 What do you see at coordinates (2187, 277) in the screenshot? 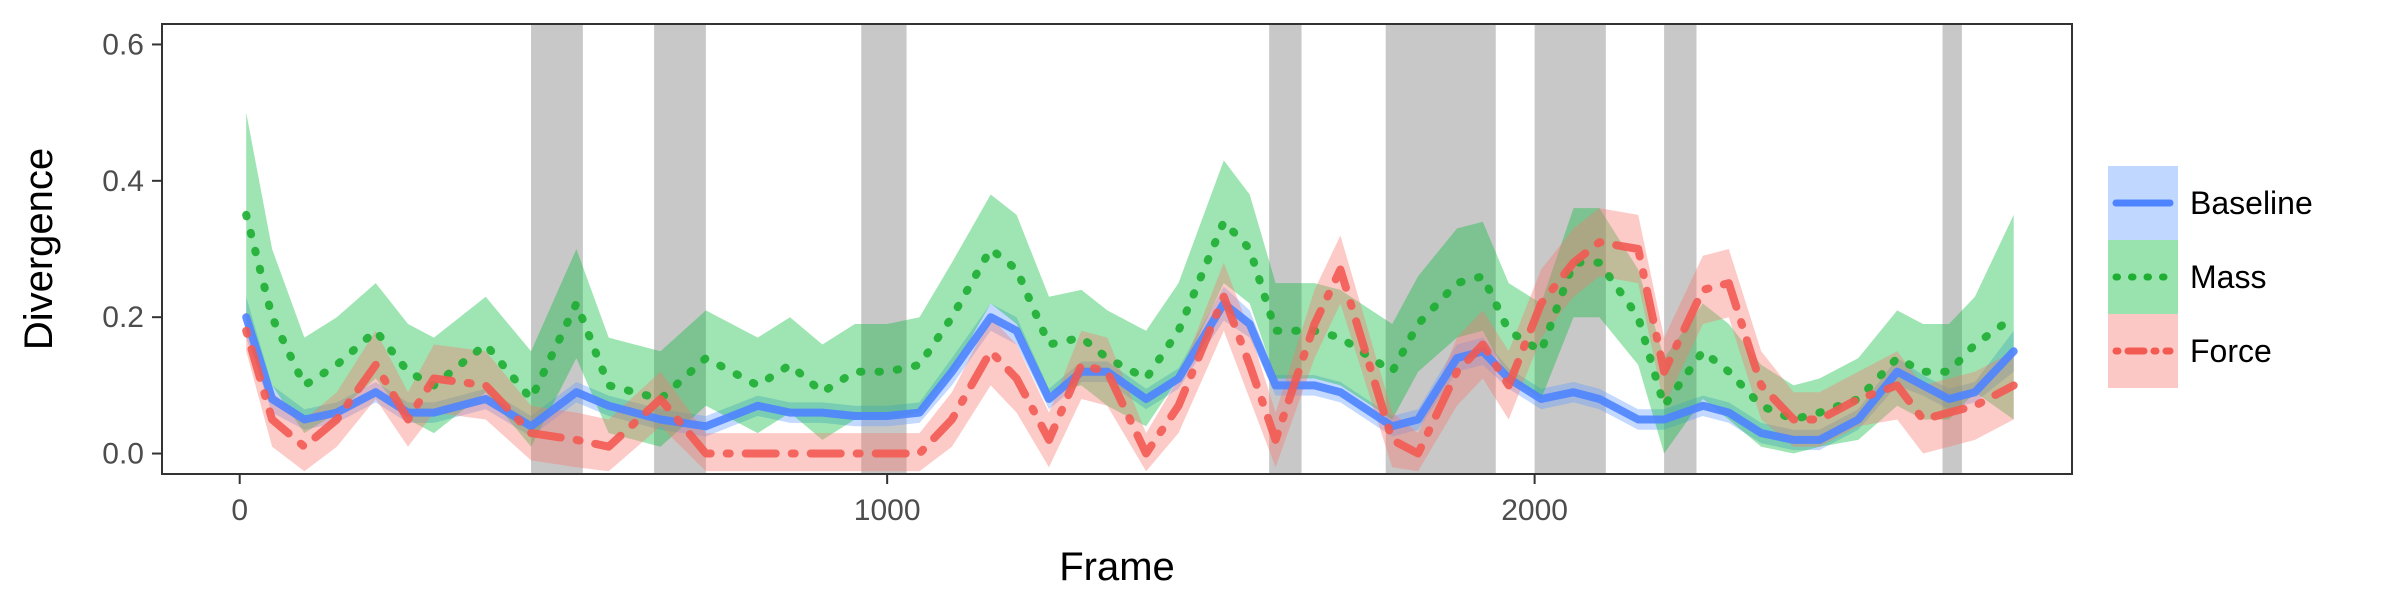
I see `legend-item-mass: Mass` at bounding box center [2187, 277].